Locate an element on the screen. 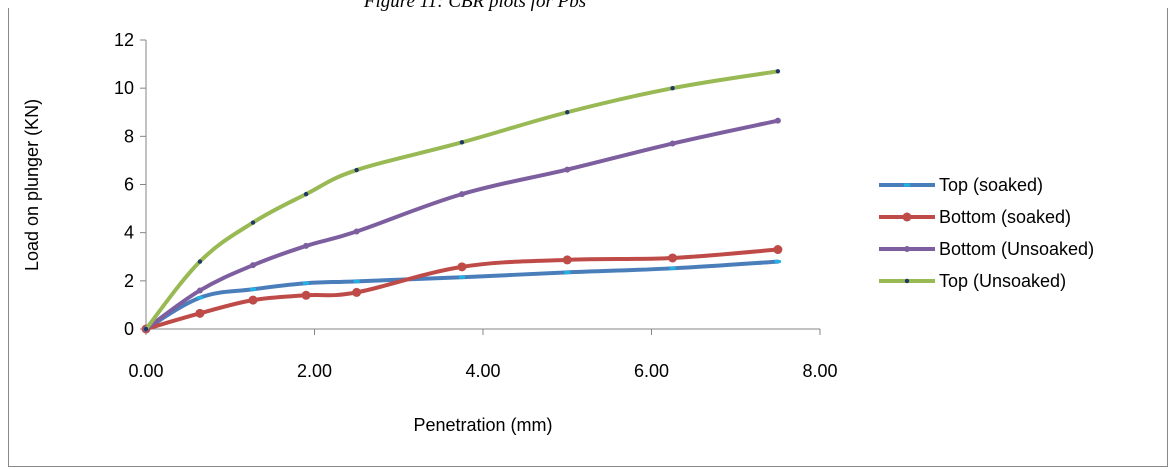  x-tick-label: 8.00 is located at coordinates (819, 371).